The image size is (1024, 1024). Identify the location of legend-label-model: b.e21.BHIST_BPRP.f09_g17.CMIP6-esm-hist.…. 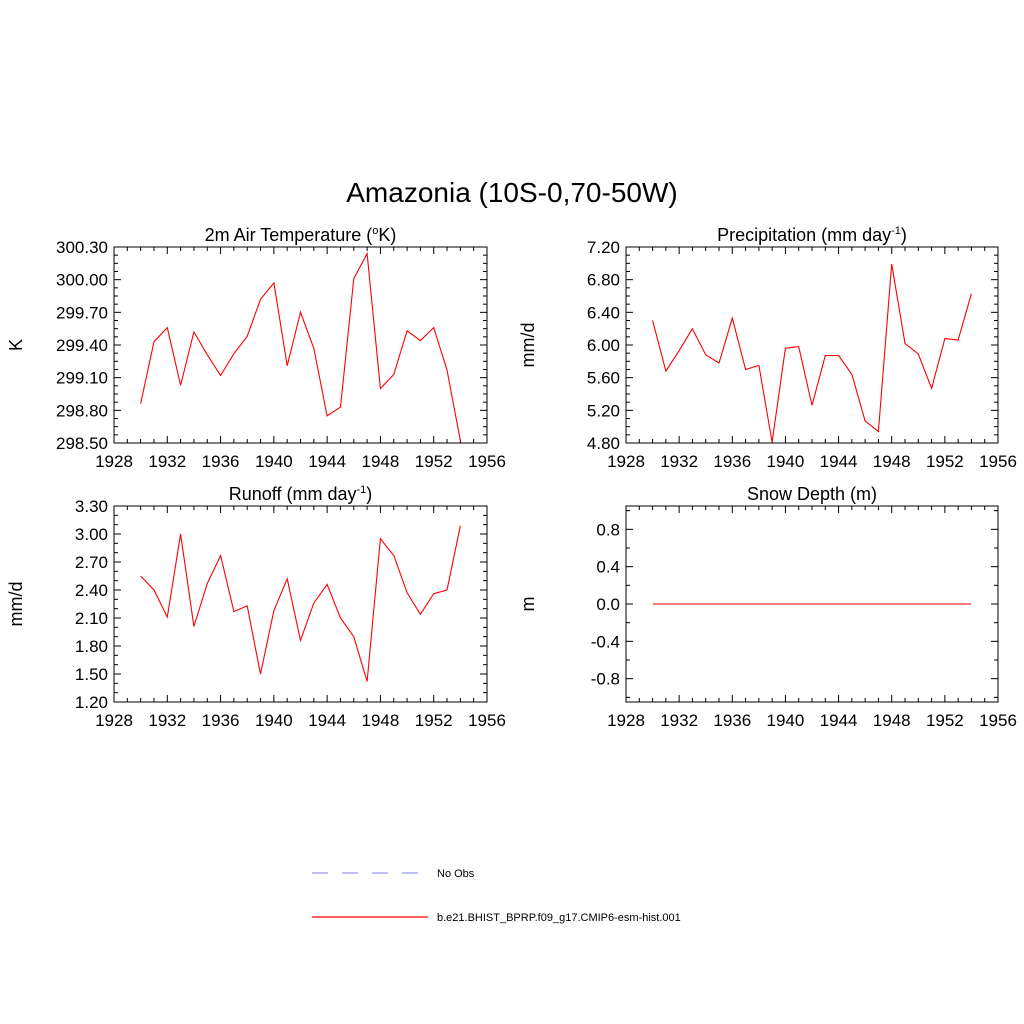
(559, 918).